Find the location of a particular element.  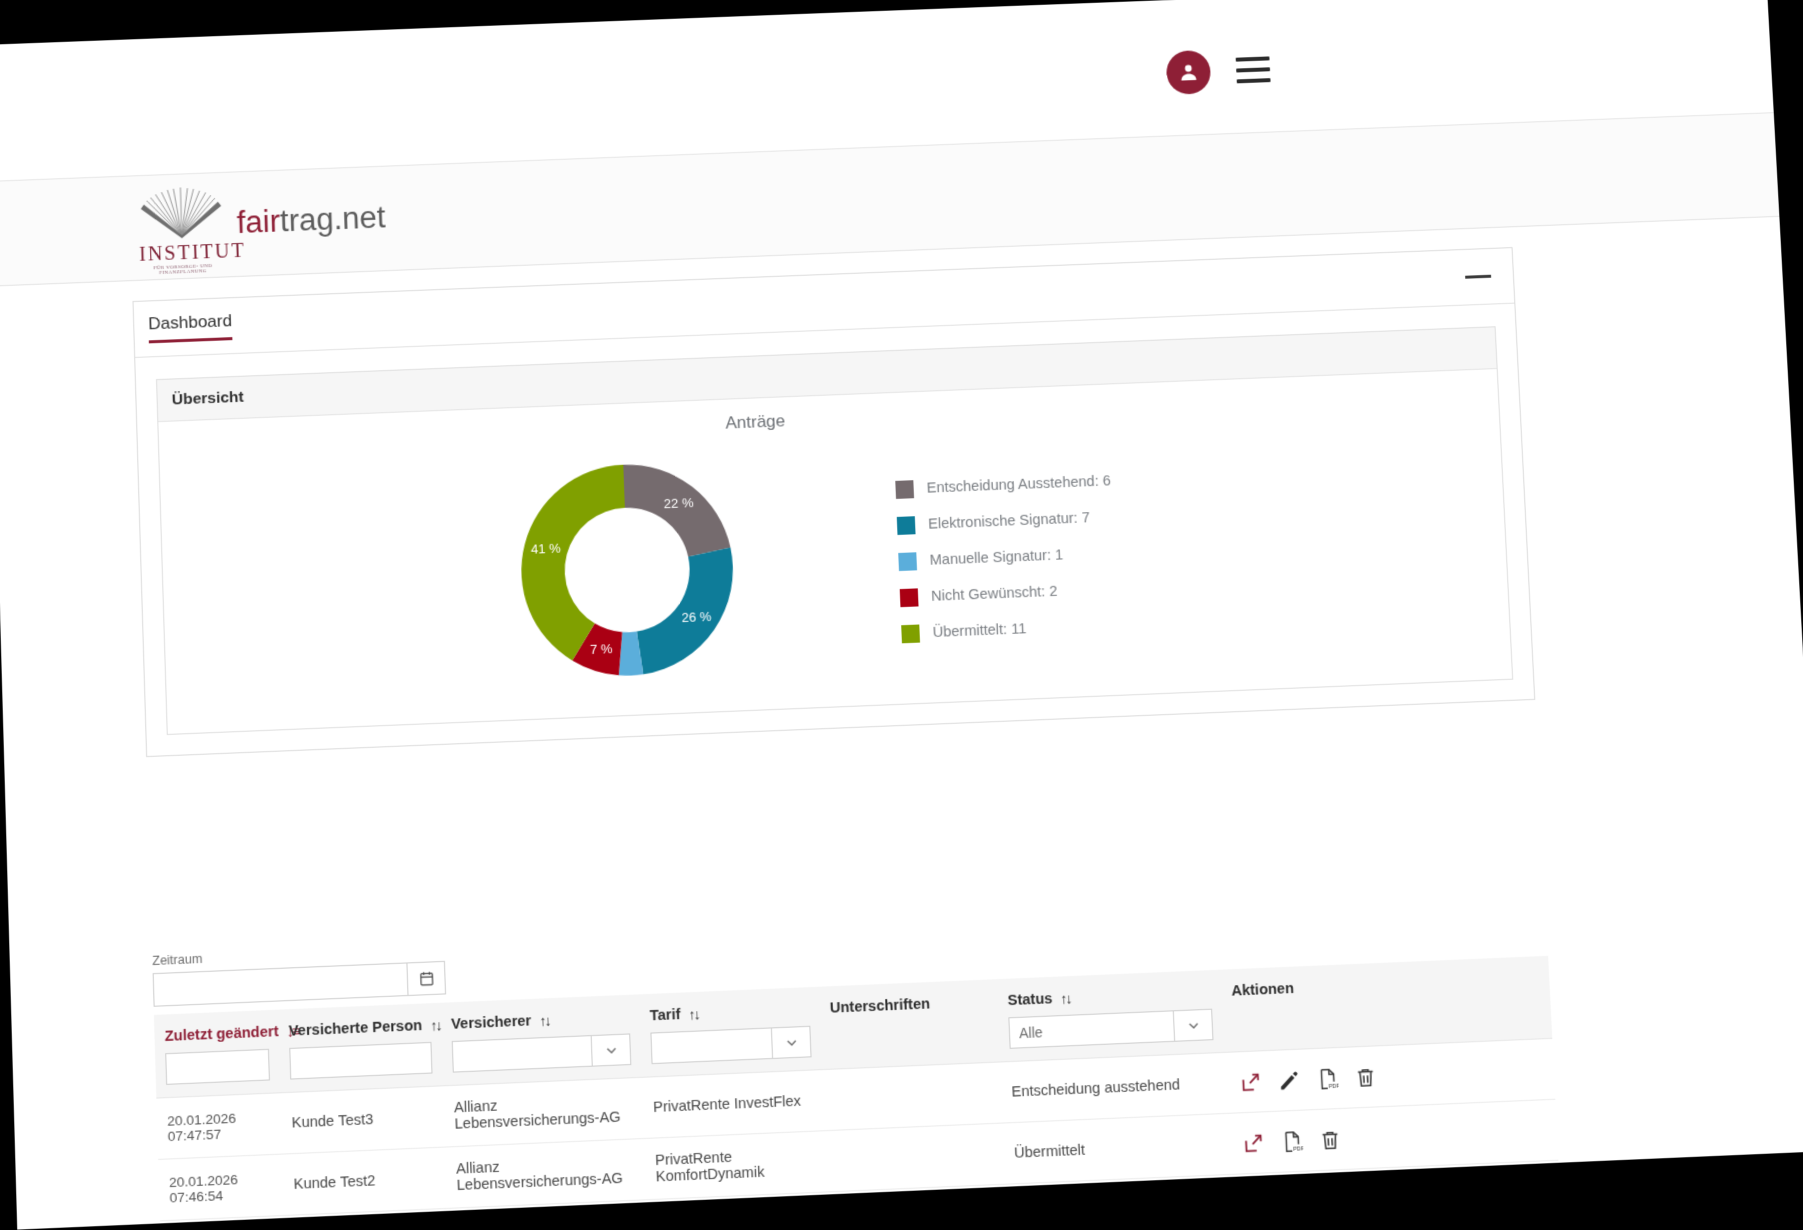

tab-dashboard: Dashboard is located at coordinates (190, 327).